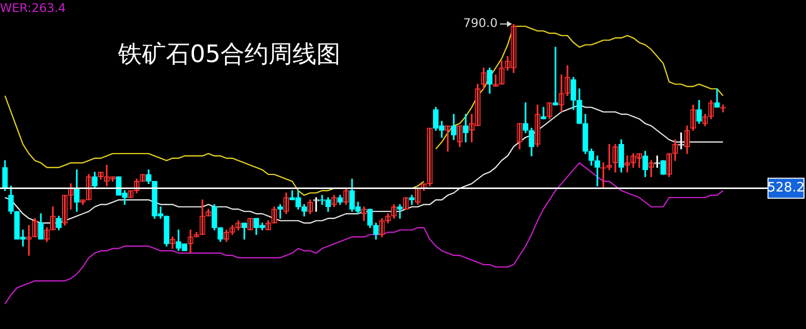 This screenshot has width=806, height=329. I want to click on text: WER:263.4, so click(33, 8).